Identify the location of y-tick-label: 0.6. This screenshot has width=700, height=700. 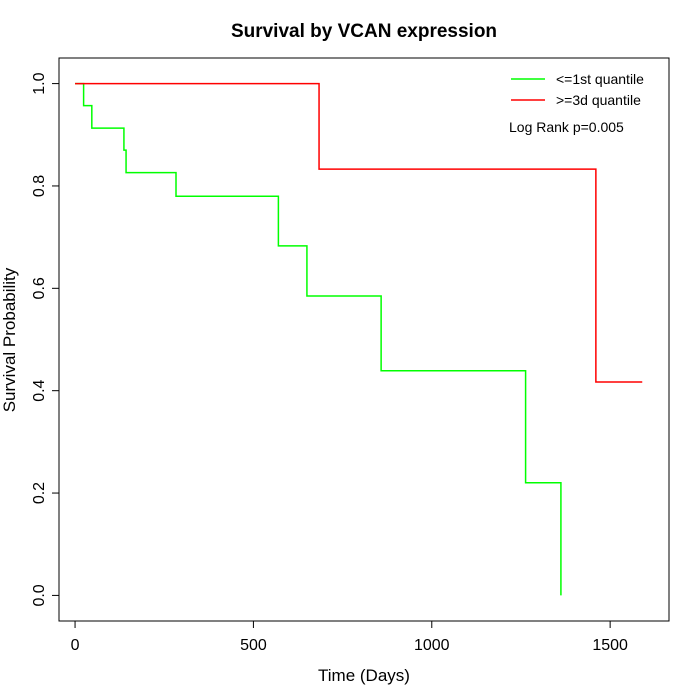
(39, 288).